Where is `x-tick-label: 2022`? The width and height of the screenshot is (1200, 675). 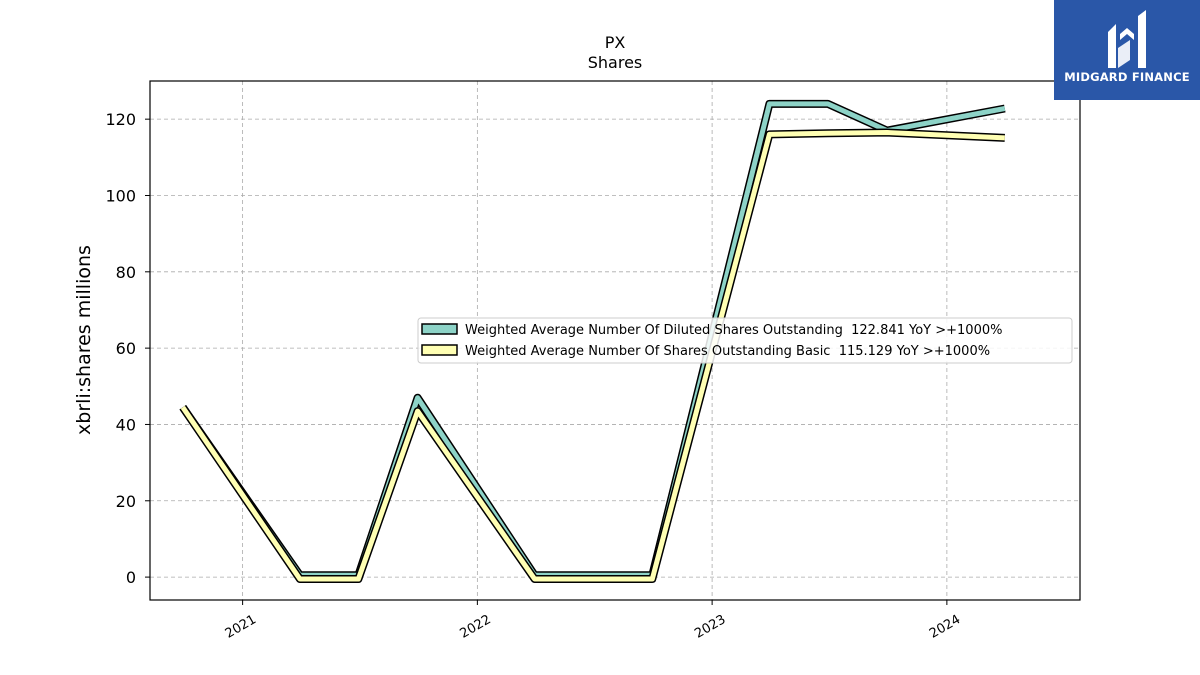 x-tick-label: 2022 is located at coordinates (476, 627).